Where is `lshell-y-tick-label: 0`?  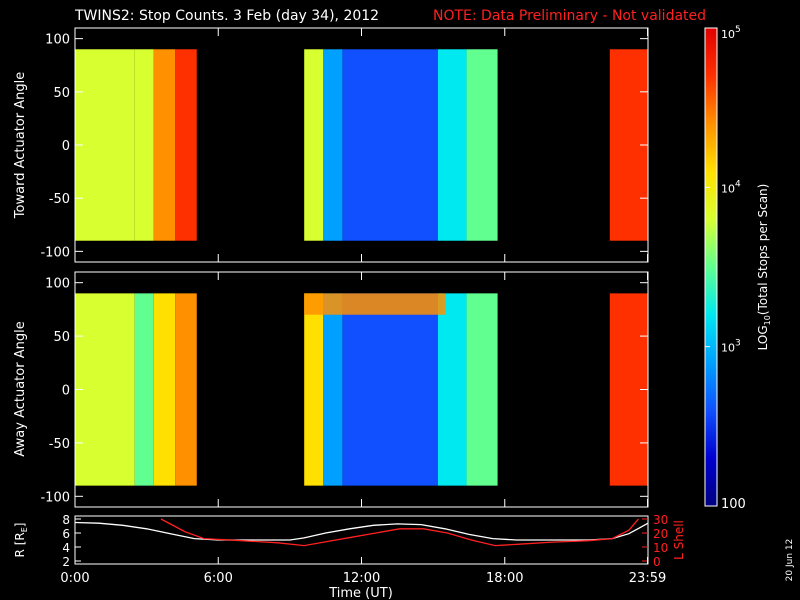
lshell-y-tick-label: 0 is located at coordinates (657, 562).